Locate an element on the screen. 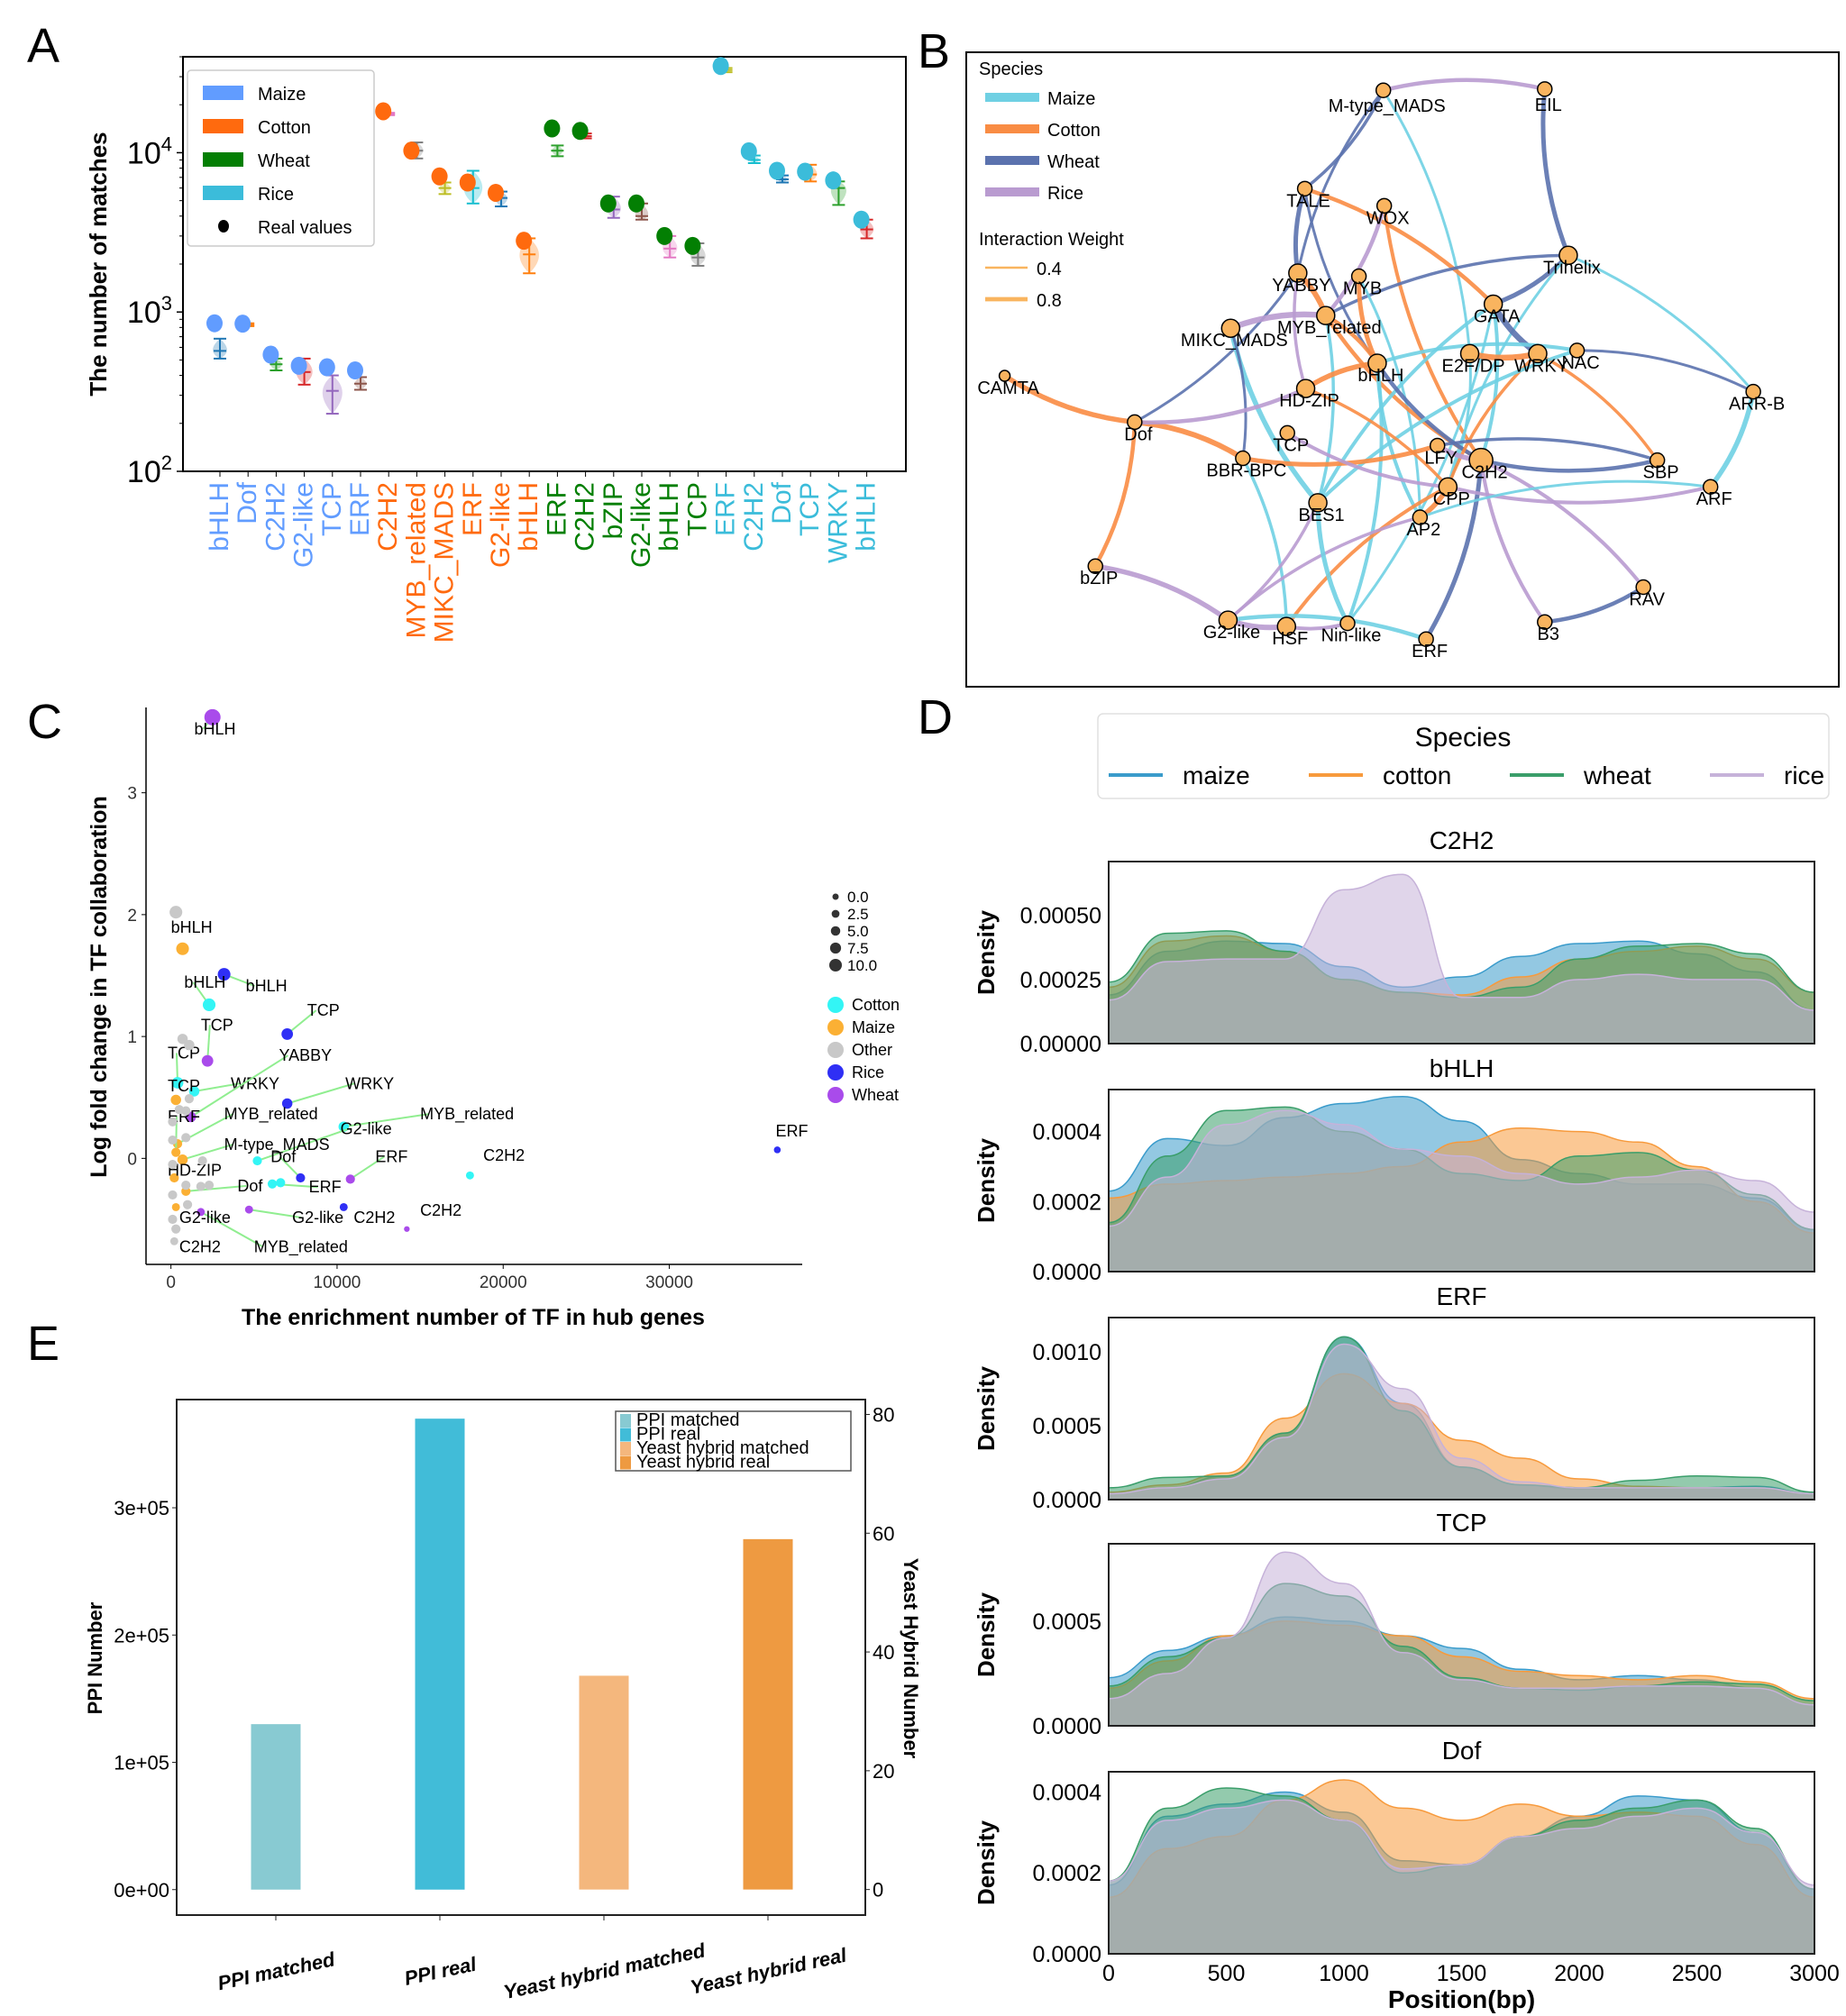 This screenshot has height=2016, width=1846. y-tick-label: 0.0002 is located at coordinates (1067, 1202).